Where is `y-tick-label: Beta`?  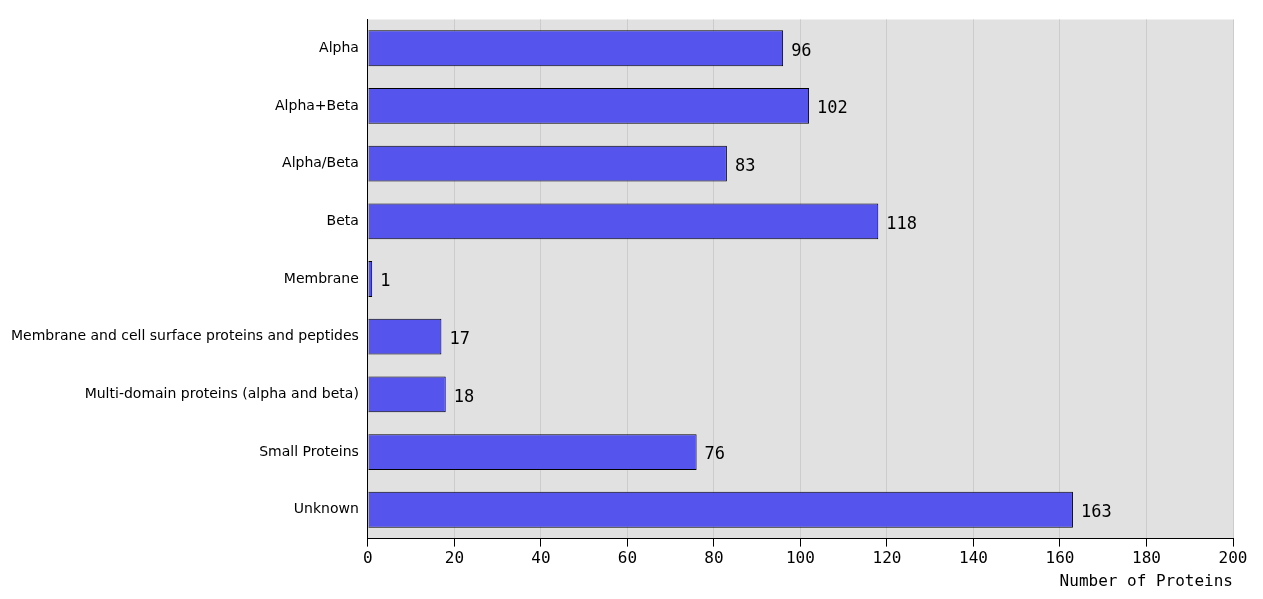
y-tick-label: Beta is located at coordinates (342, 219).